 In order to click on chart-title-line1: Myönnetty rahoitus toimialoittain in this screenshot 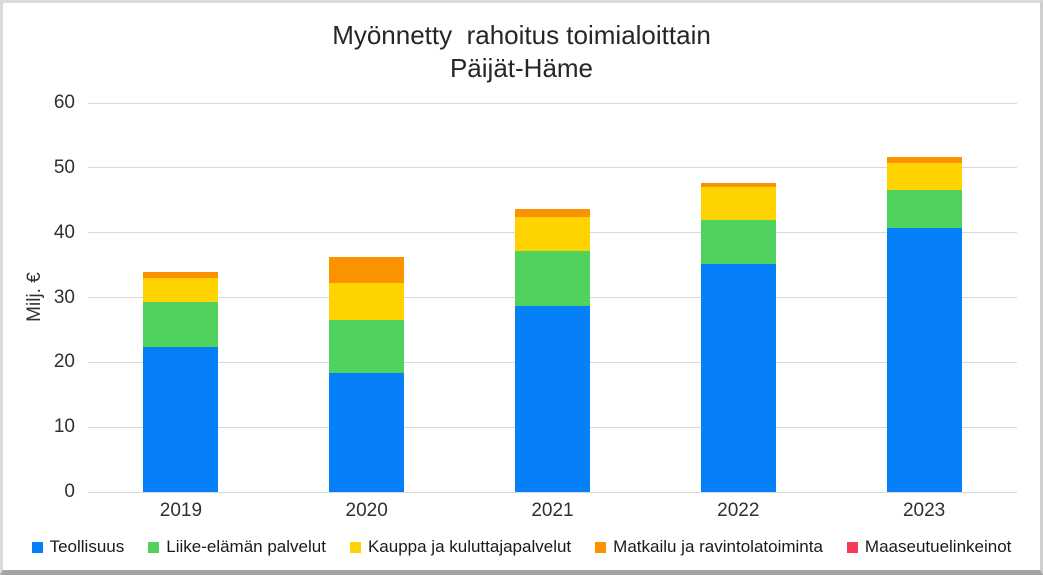, I will do `click(521, 35)`.